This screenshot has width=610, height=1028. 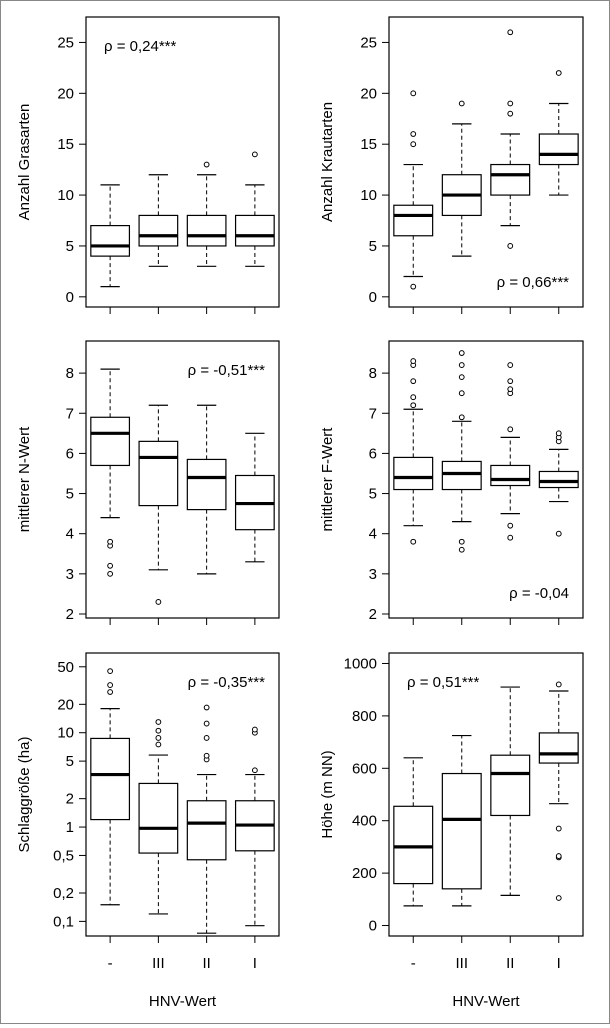 I want to click on y-tick-label: 4, so click(x=70, y=534).